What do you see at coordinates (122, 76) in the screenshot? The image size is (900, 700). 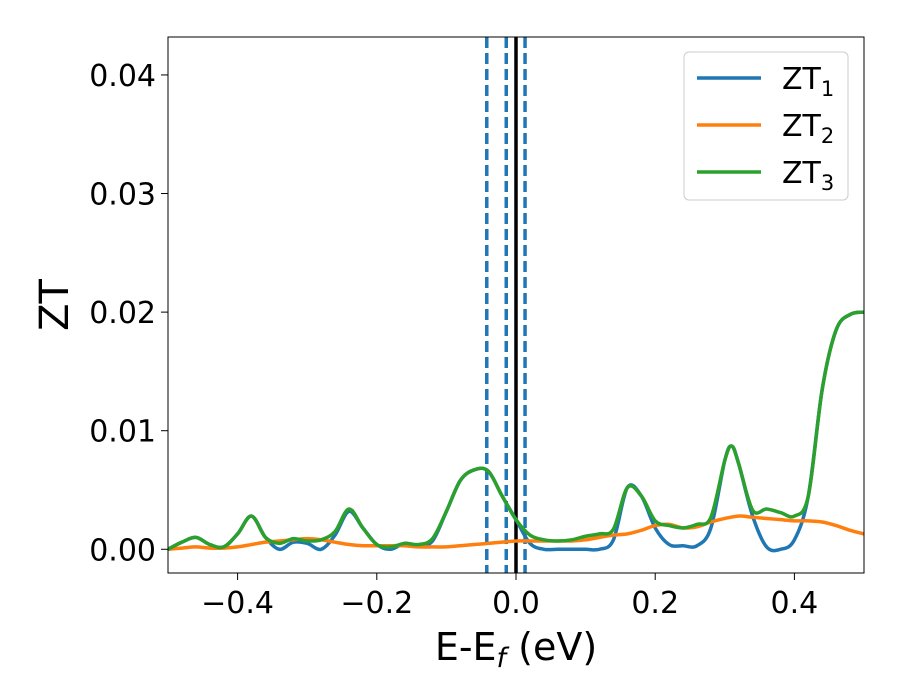 I see `y-tick-label: 0.04` at bounding box center [122, 76].